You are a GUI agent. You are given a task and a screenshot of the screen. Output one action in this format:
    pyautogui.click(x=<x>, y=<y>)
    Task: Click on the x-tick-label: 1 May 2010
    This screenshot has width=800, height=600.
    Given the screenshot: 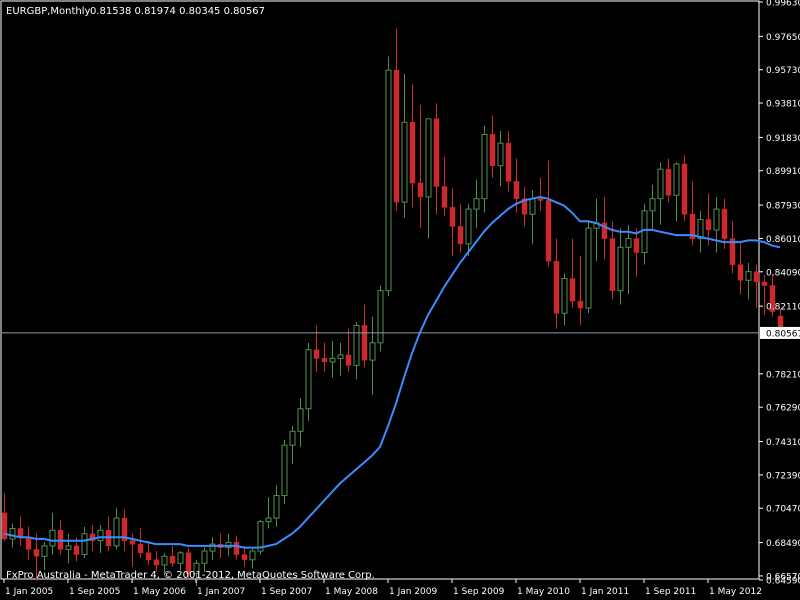 What is the action you would take?
    pyautogui.click(x=543, y=592)
    